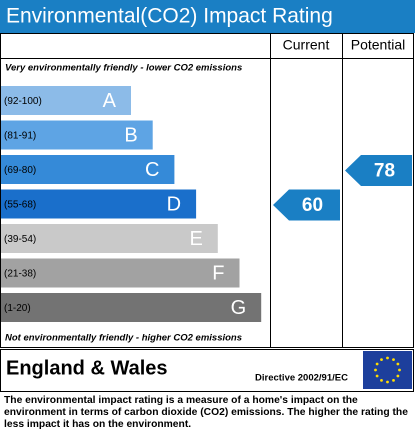 The width and height of the screenshot is (415, 437). Describe the element at coordinates (306, 45) in the screenshot. I see `current-header: Current` at that location.